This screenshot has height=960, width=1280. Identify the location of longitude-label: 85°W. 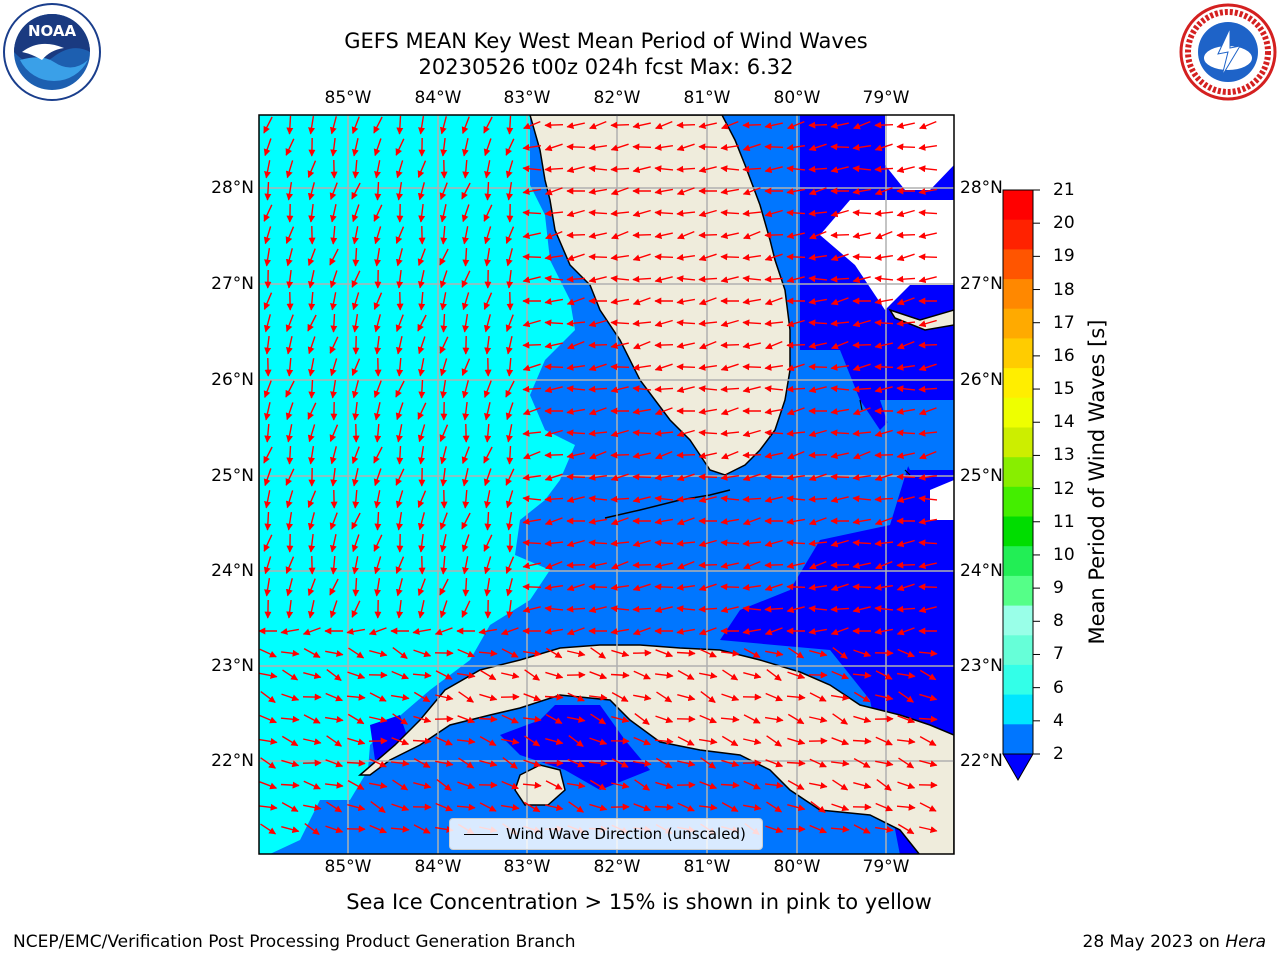
(348, 98).